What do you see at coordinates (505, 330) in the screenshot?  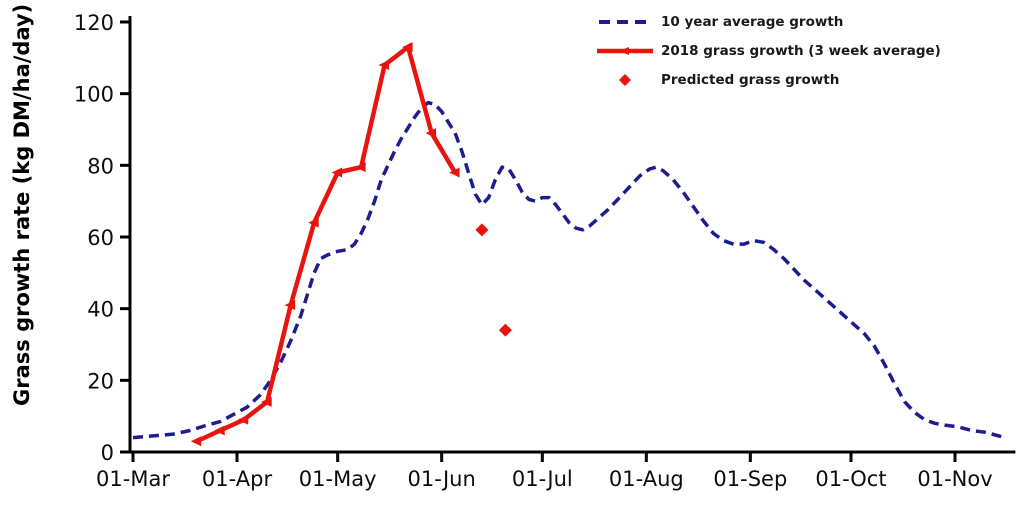 I see `predicted-point-20-Jun` at bounding box center [505, 330].